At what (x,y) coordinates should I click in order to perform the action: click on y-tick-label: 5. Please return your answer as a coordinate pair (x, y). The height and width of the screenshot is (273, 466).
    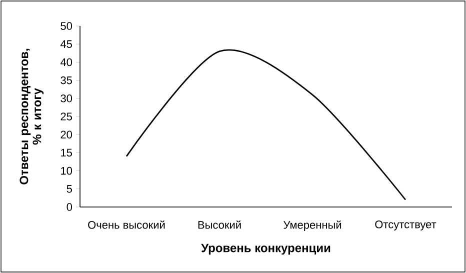
    Looking at the image, I should click on (69, 189).